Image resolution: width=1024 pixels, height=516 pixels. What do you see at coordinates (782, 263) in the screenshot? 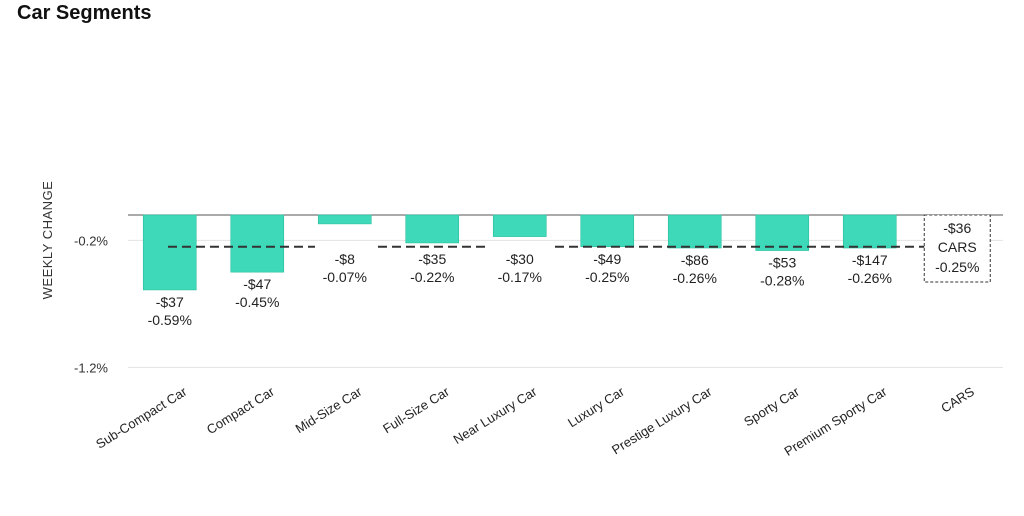
I see `data-label-dollar: -$53` at bounding box center [782, 263].